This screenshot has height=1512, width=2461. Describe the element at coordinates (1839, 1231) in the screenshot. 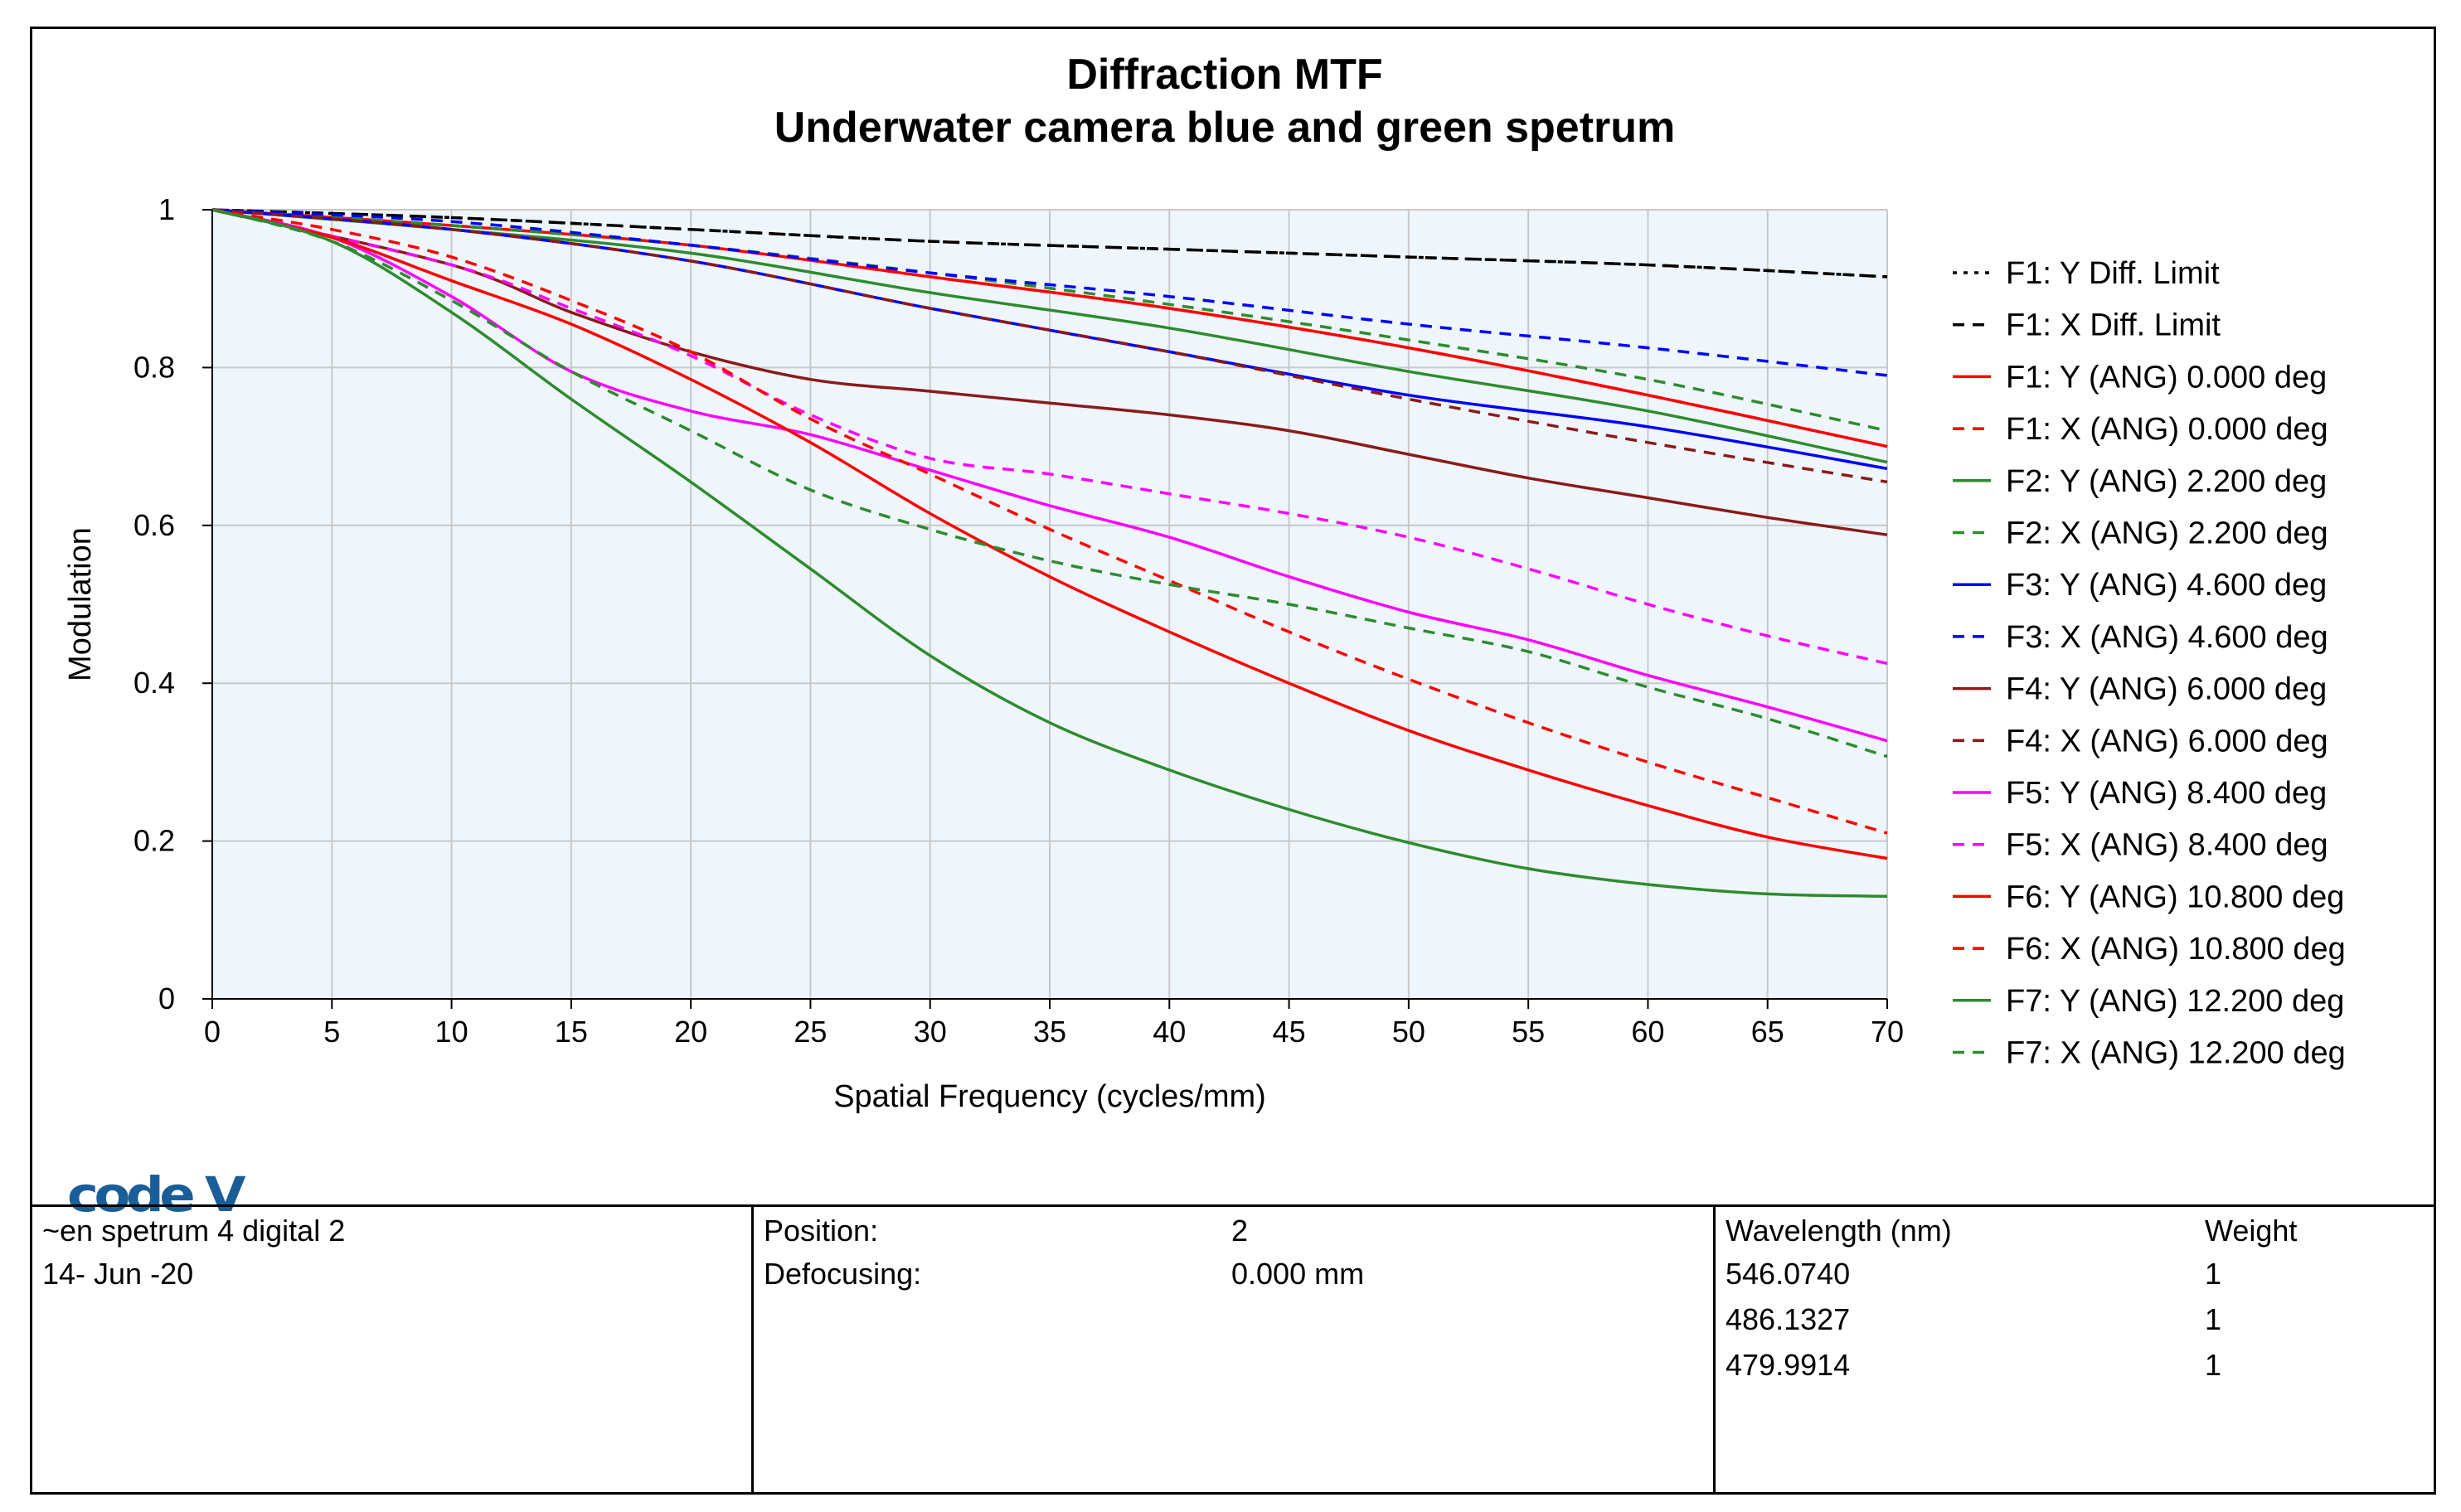

I see `wavelength-header: Wavelength (nm)` at that location.